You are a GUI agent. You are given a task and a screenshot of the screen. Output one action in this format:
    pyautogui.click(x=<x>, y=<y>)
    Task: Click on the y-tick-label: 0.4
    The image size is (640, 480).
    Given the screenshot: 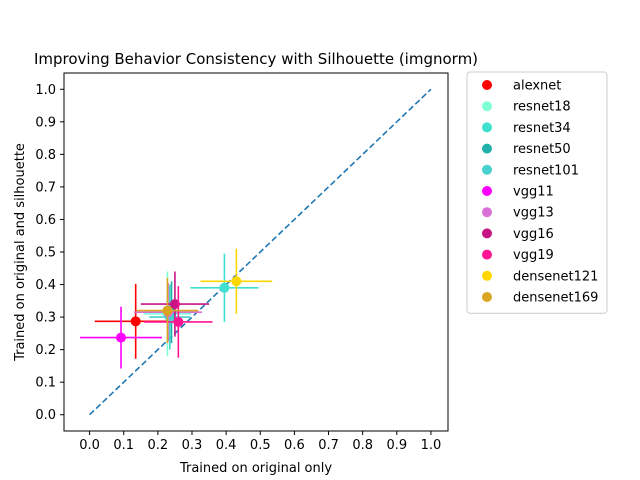 What is the action you would take?
    pyautogui.click(x=45, y=285)
    